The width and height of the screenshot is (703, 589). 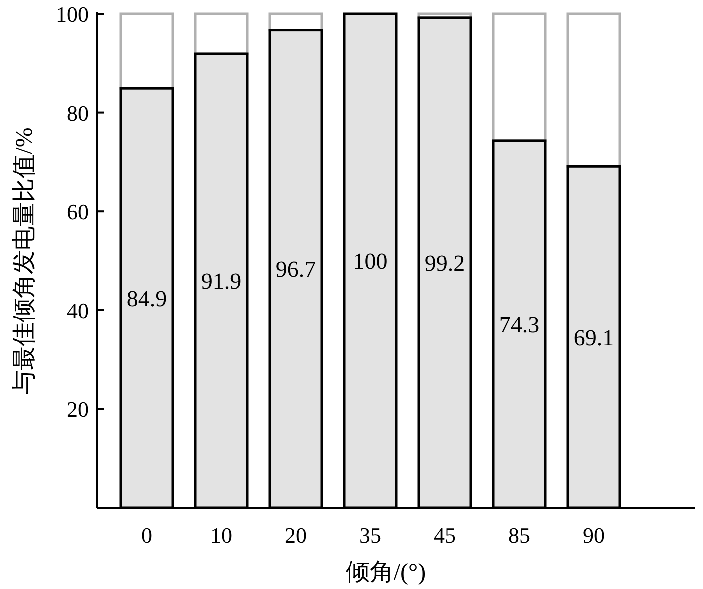 What do you see at coordinates (371, 535) in the screenshot?
I see `x-tick-label: 35` at bounding box center [371, 535].